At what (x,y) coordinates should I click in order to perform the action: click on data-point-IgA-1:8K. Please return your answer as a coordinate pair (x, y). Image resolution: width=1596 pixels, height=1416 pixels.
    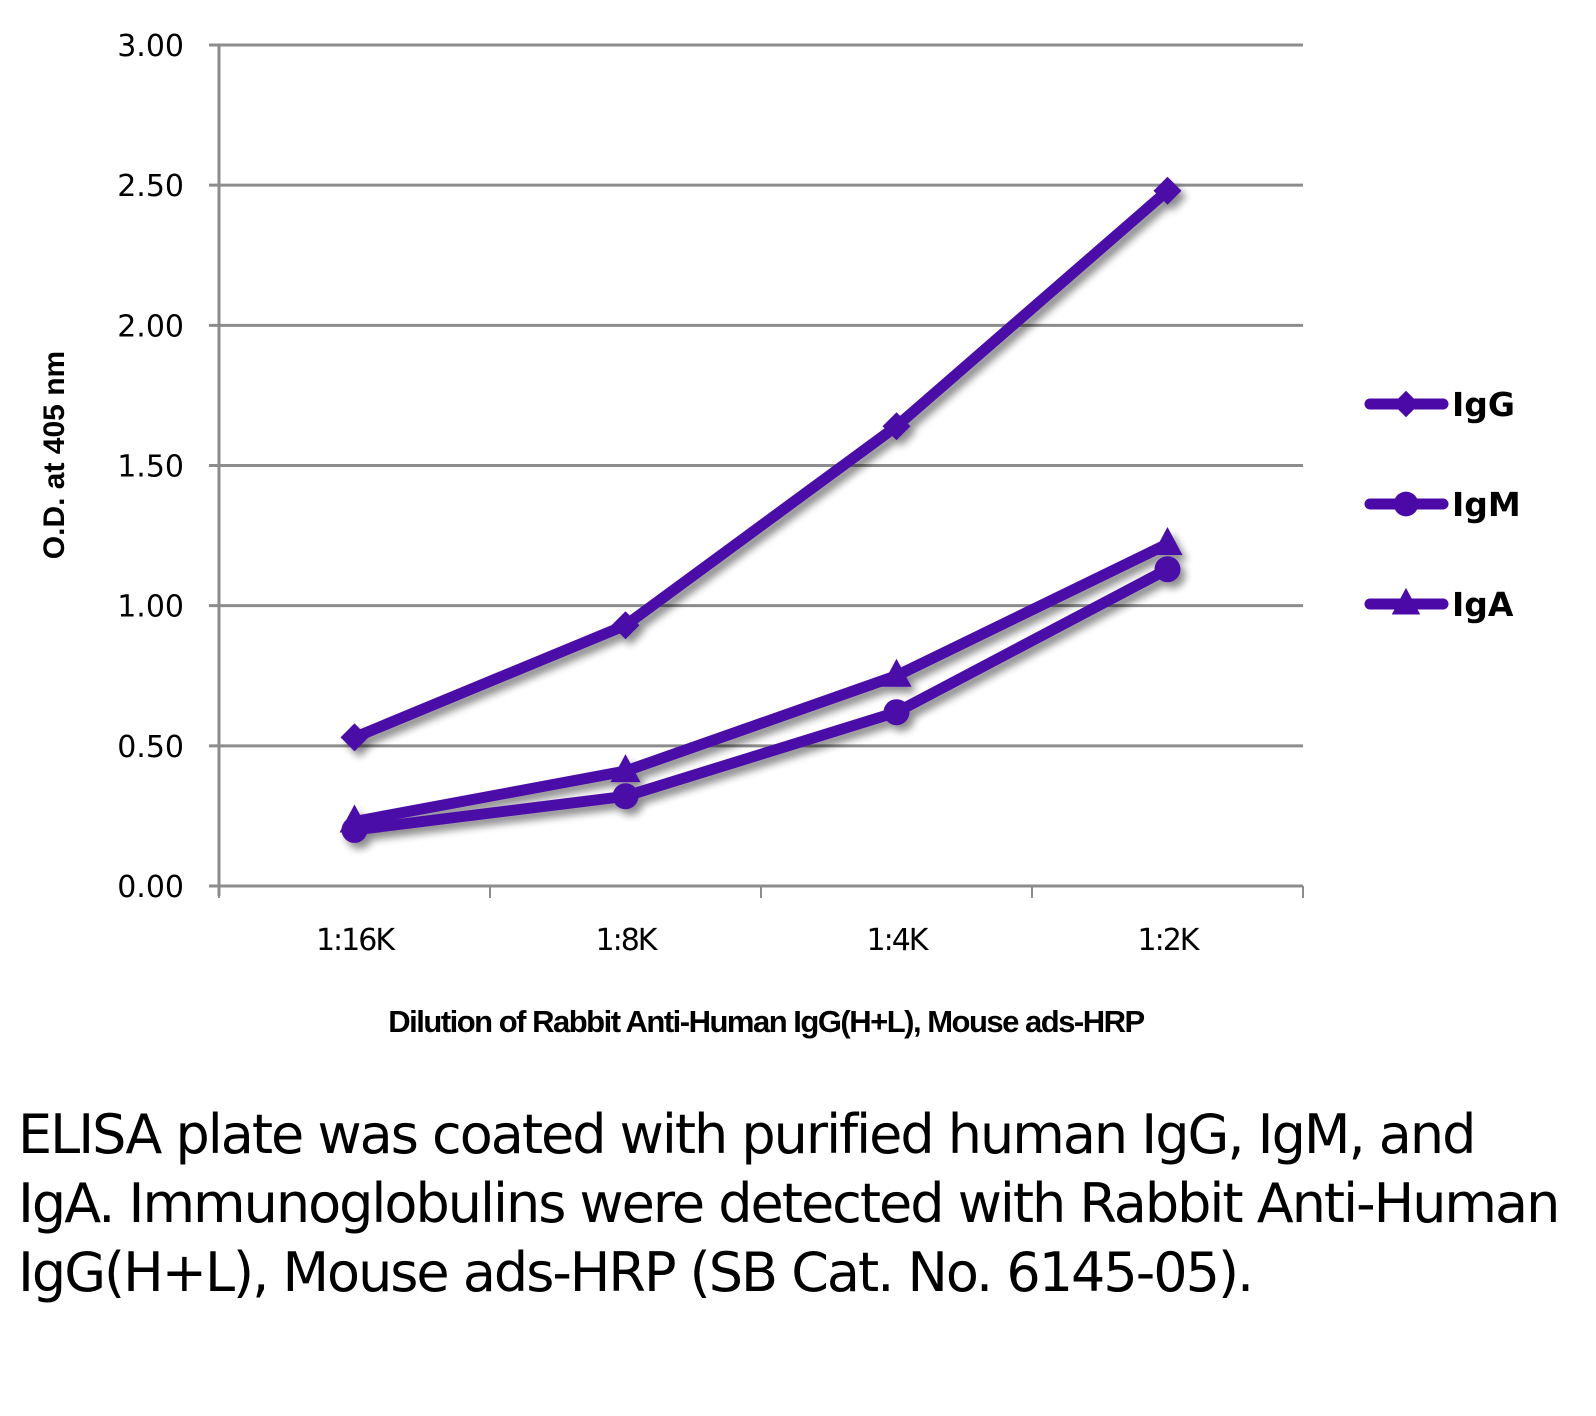
    Looking at the image, I should click on (625, 768).